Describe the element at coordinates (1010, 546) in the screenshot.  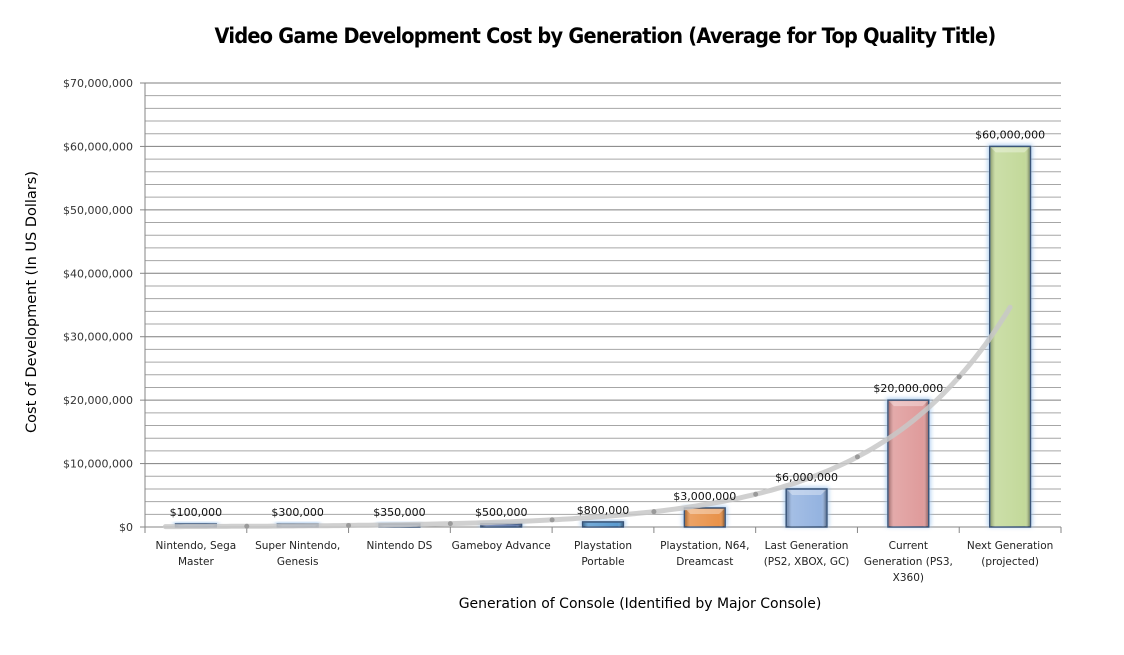
I see `x-tick-label-line: Next Generation` at that location.